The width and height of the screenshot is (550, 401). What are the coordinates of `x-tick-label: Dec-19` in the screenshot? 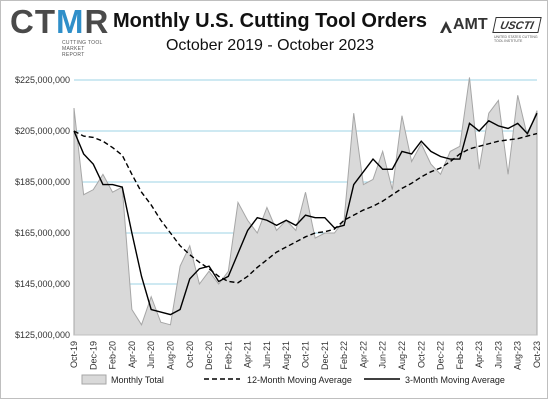 It's located at (93, 355).